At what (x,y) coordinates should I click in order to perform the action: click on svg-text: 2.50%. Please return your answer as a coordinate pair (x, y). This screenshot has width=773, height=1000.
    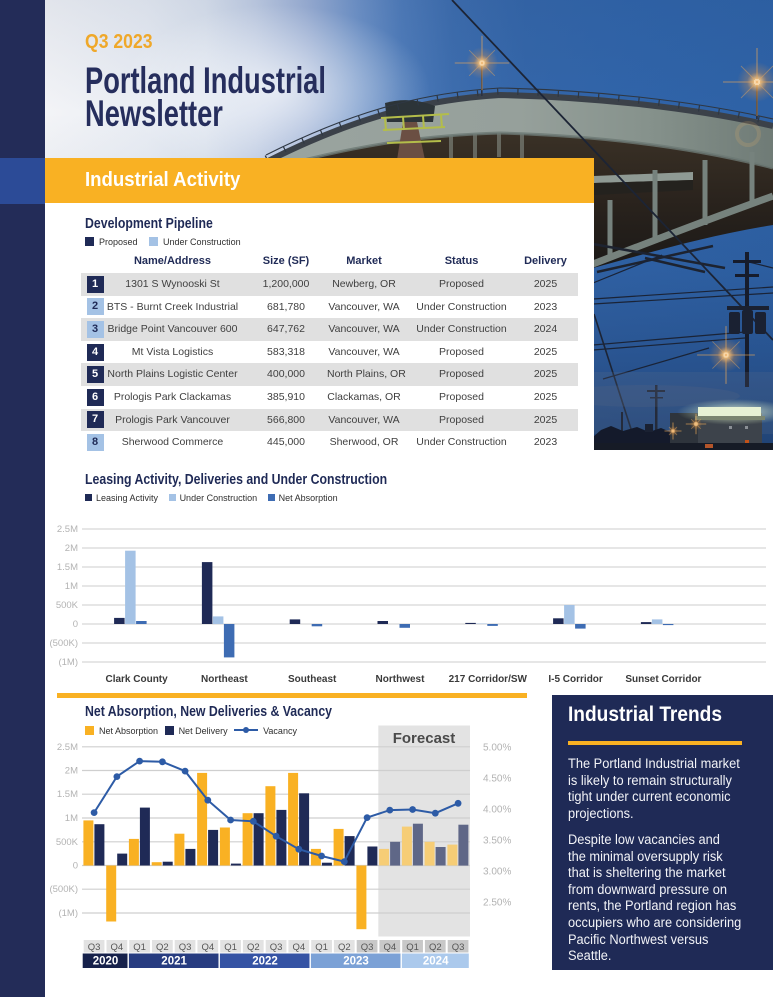
    Looking at the image, I should click on (497, 903).